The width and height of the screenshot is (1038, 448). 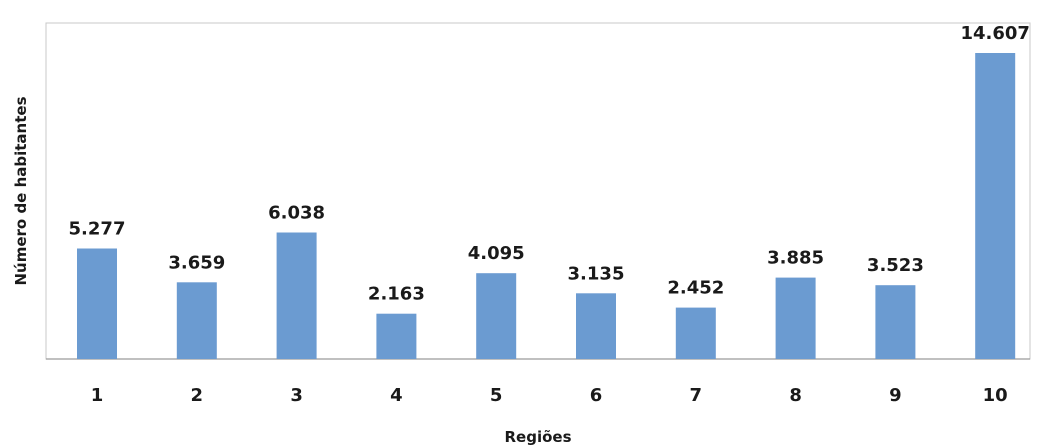 What do you see at coordinates (549, 395) in the screenshot?
I see `x-tick-labels-group: 1 2 3 4 5 6 7 8 9 10` at bounding box center [549, 395].